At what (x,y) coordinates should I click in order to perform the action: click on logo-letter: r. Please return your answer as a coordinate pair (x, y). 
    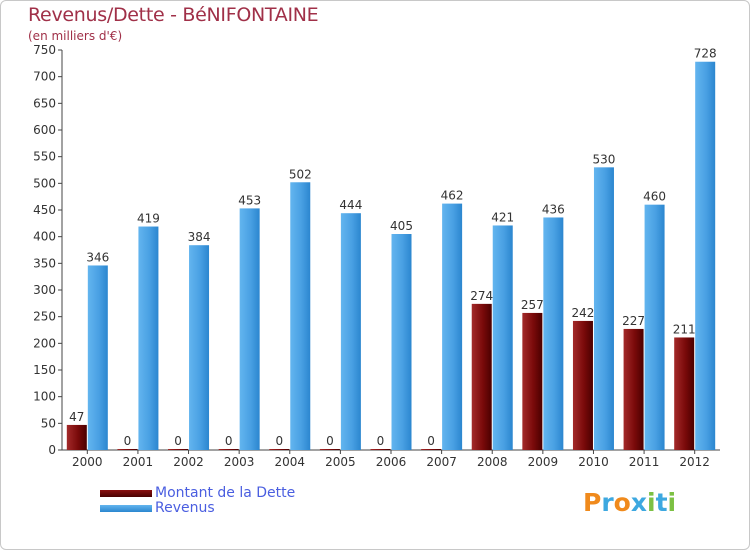
    Looking at the image, I should click on (607, 502).